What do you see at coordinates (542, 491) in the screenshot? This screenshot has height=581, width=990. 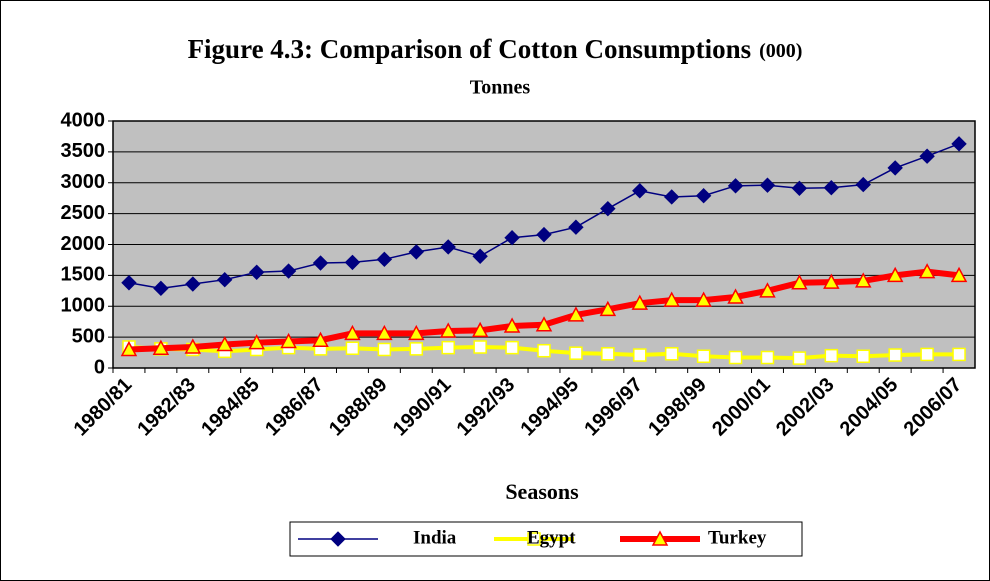 I see `x-axis-label: Seasons` at bounding box center [542, 491].